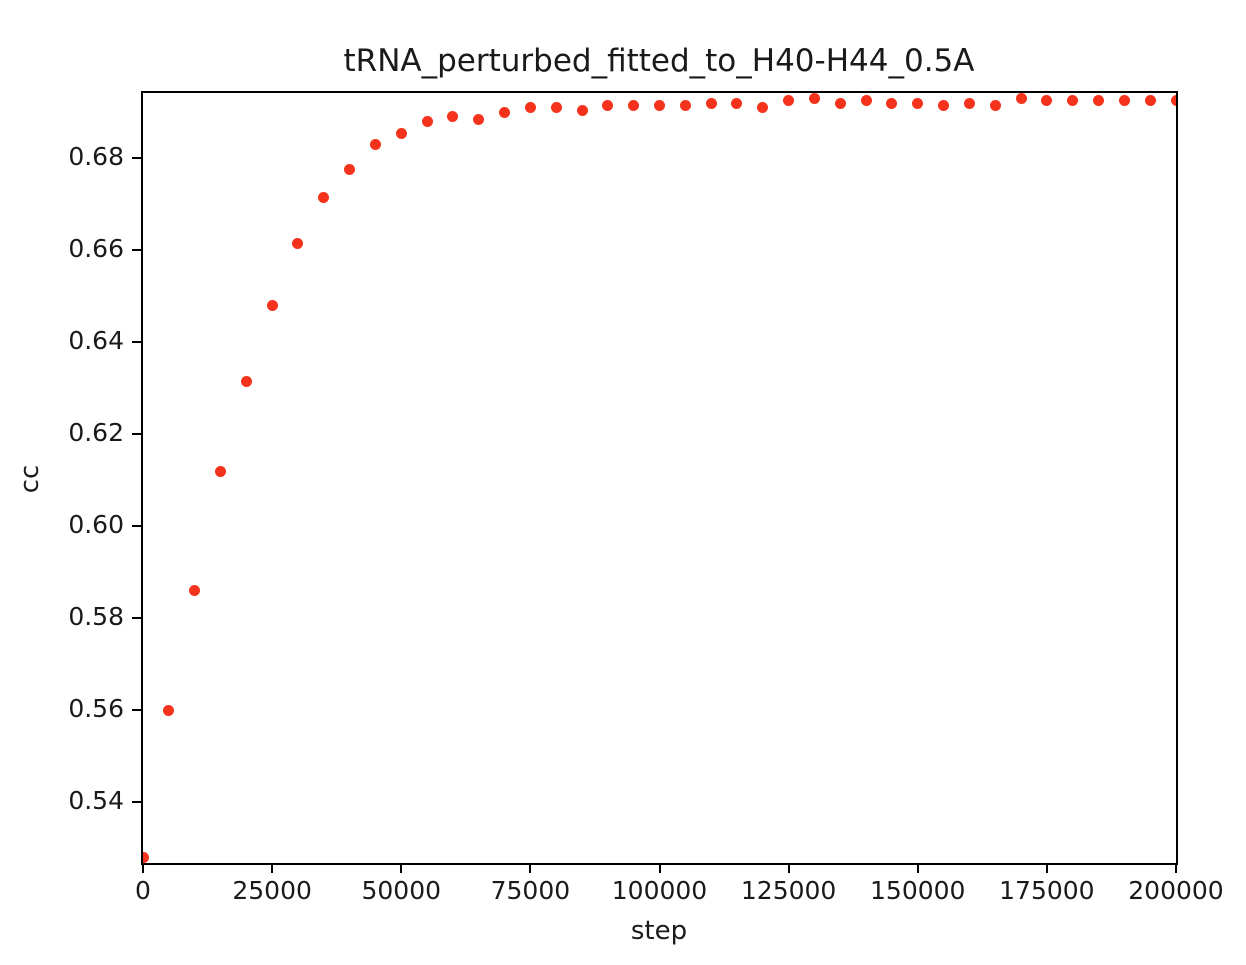 The image size is (1246, 965). What do you see at coordinates (530, 890) in the screenshot?
I see `x-tick-label: 75000` at bounding box center [530, 890].